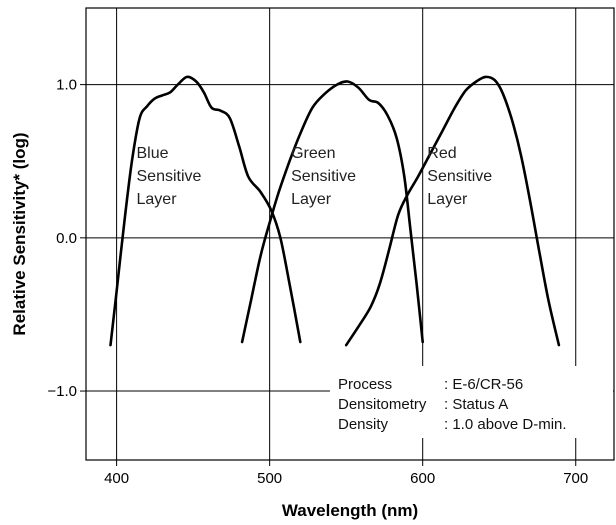 The height and width of the screenshot is (525, 616). Describe the element at coordinates (483, 384) in the screenshot. I see `info-row-value: : E-6/CR-56` at that location.